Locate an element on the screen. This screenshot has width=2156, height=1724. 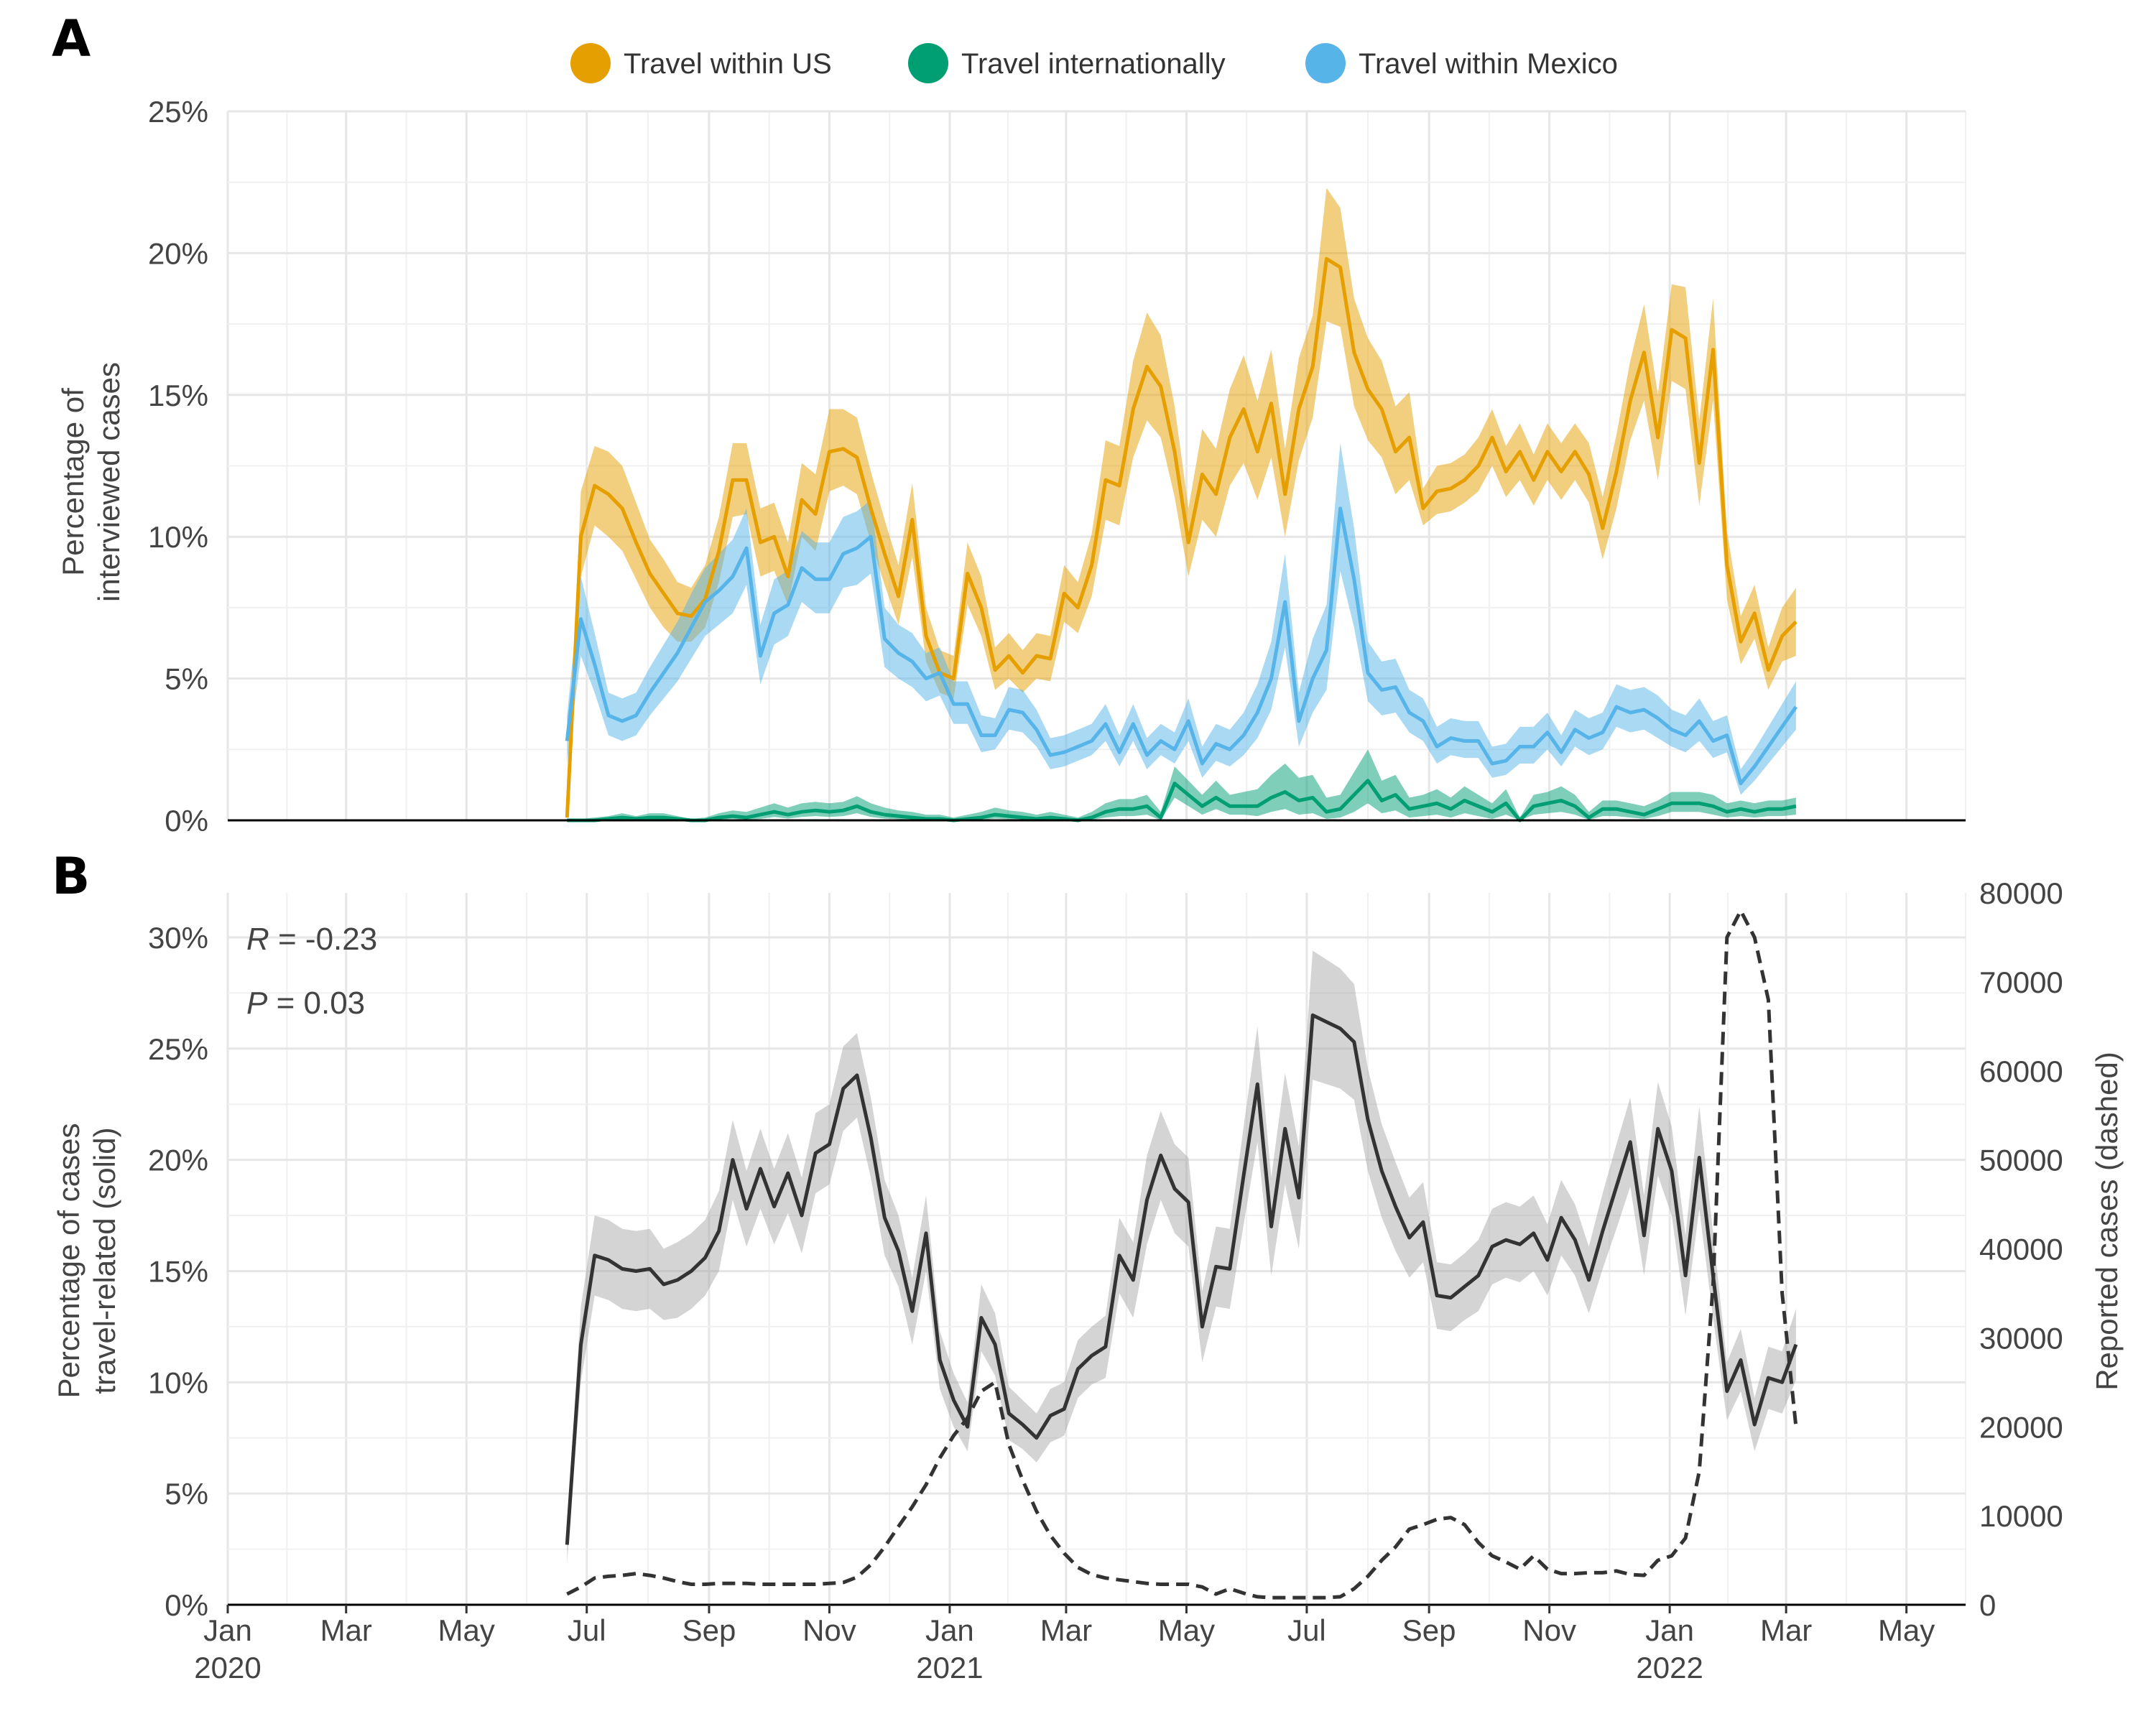
legend-item-travel-internationally: Travel internationally is located at coordinates (1067, 63).